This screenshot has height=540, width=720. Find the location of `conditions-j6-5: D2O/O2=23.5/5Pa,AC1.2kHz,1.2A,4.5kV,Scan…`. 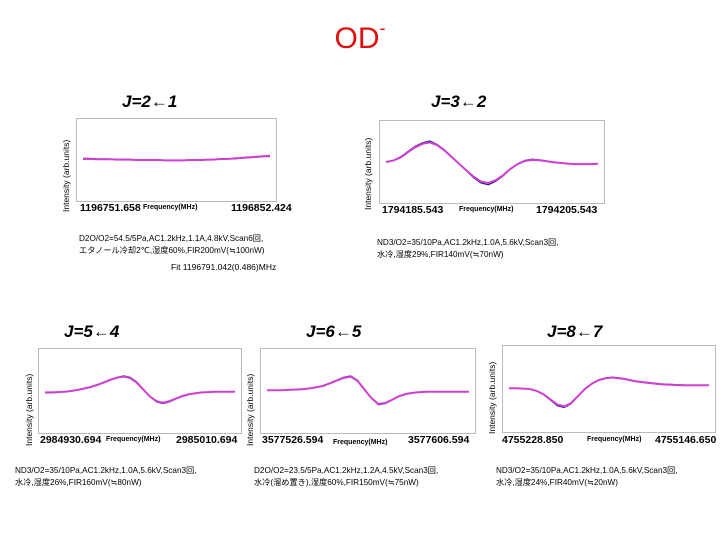

conditions-j6-5: D2O/O2=23.5/5Pa,AC1.2kHz,1.2A,4.5kV,Scan… is located at coordinates (346, 477).